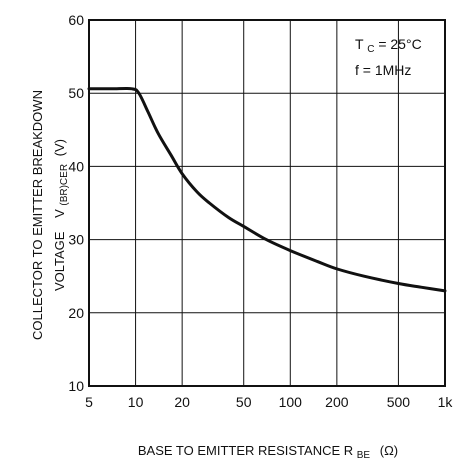  Describe the element at coordinates (59, 147) in the screenshot. I see `y-axis-title-unit: (V)` at that location.